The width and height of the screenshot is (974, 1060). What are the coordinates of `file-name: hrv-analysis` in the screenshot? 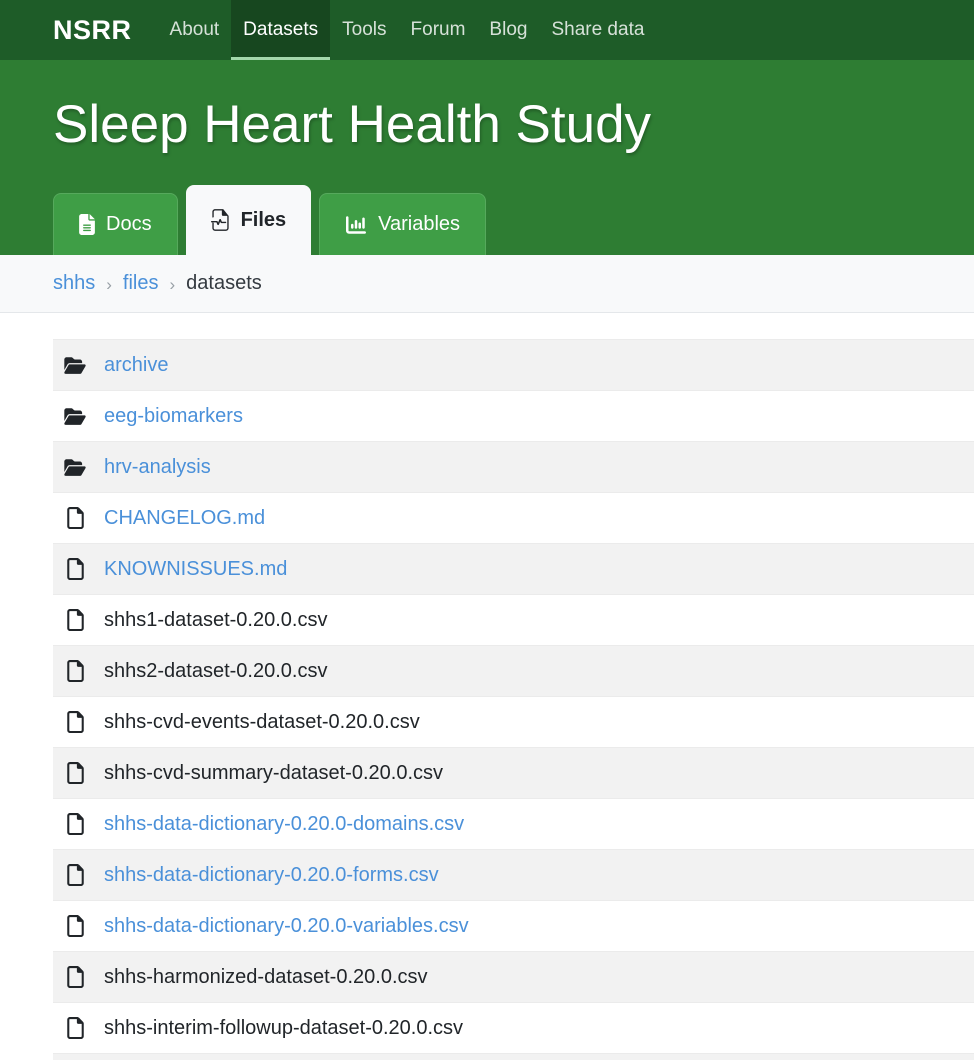 It's located at (157, 466).